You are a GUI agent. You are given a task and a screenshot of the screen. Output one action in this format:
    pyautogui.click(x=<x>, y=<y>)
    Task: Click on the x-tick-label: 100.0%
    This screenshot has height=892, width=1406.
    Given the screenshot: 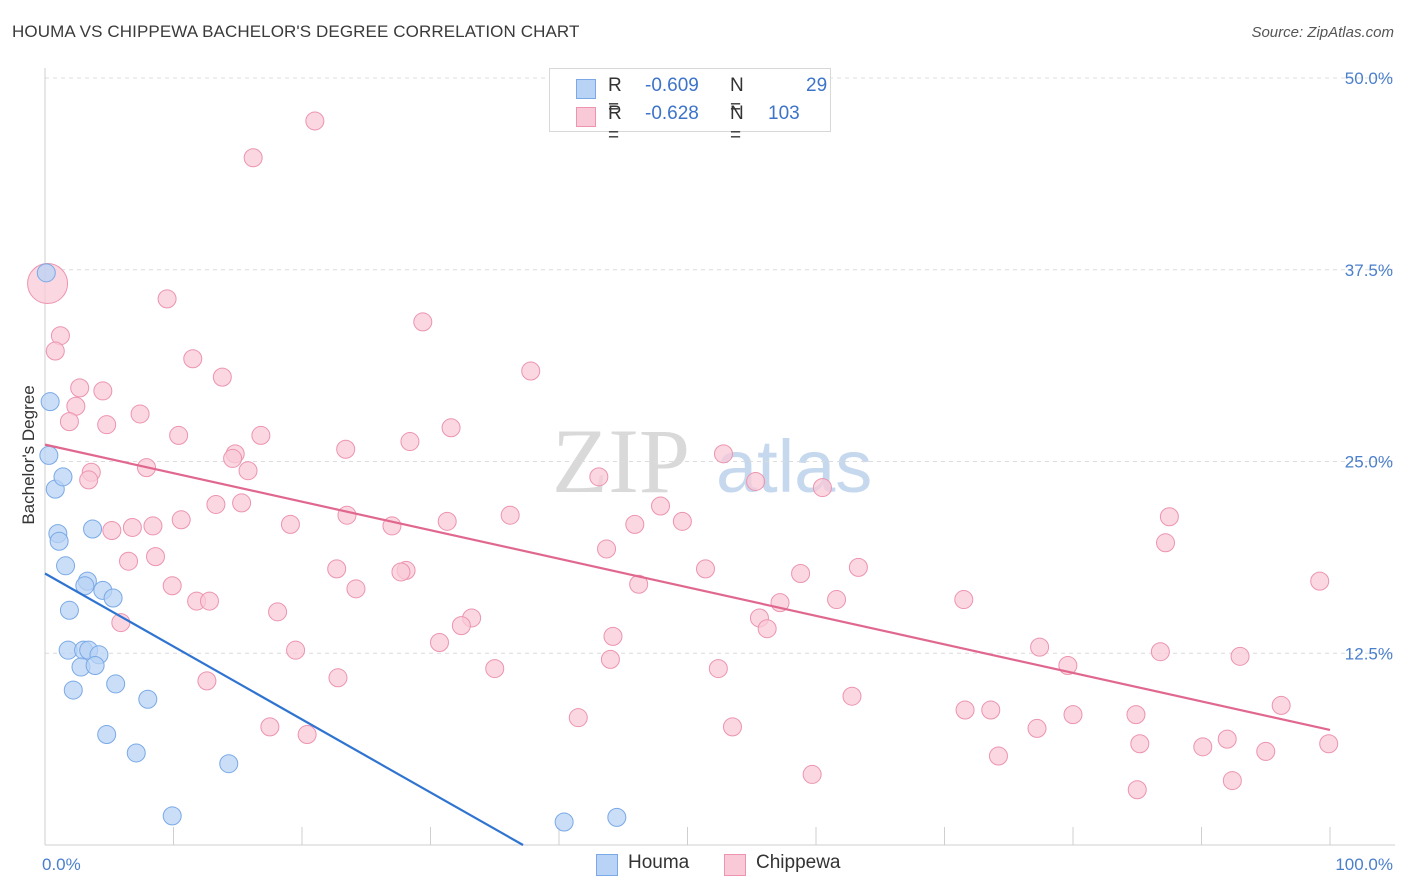 What is the action you would take?
    pyautogui.click(x=1364, y=864)
    